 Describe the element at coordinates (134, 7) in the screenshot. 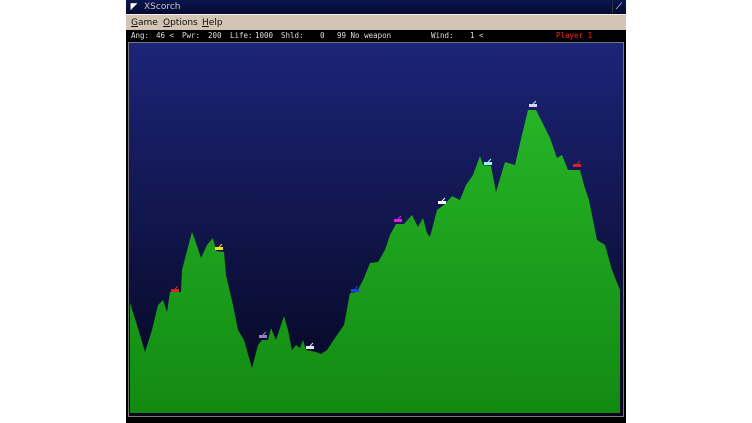

I see `window-menu-icon: ◤` at that location.